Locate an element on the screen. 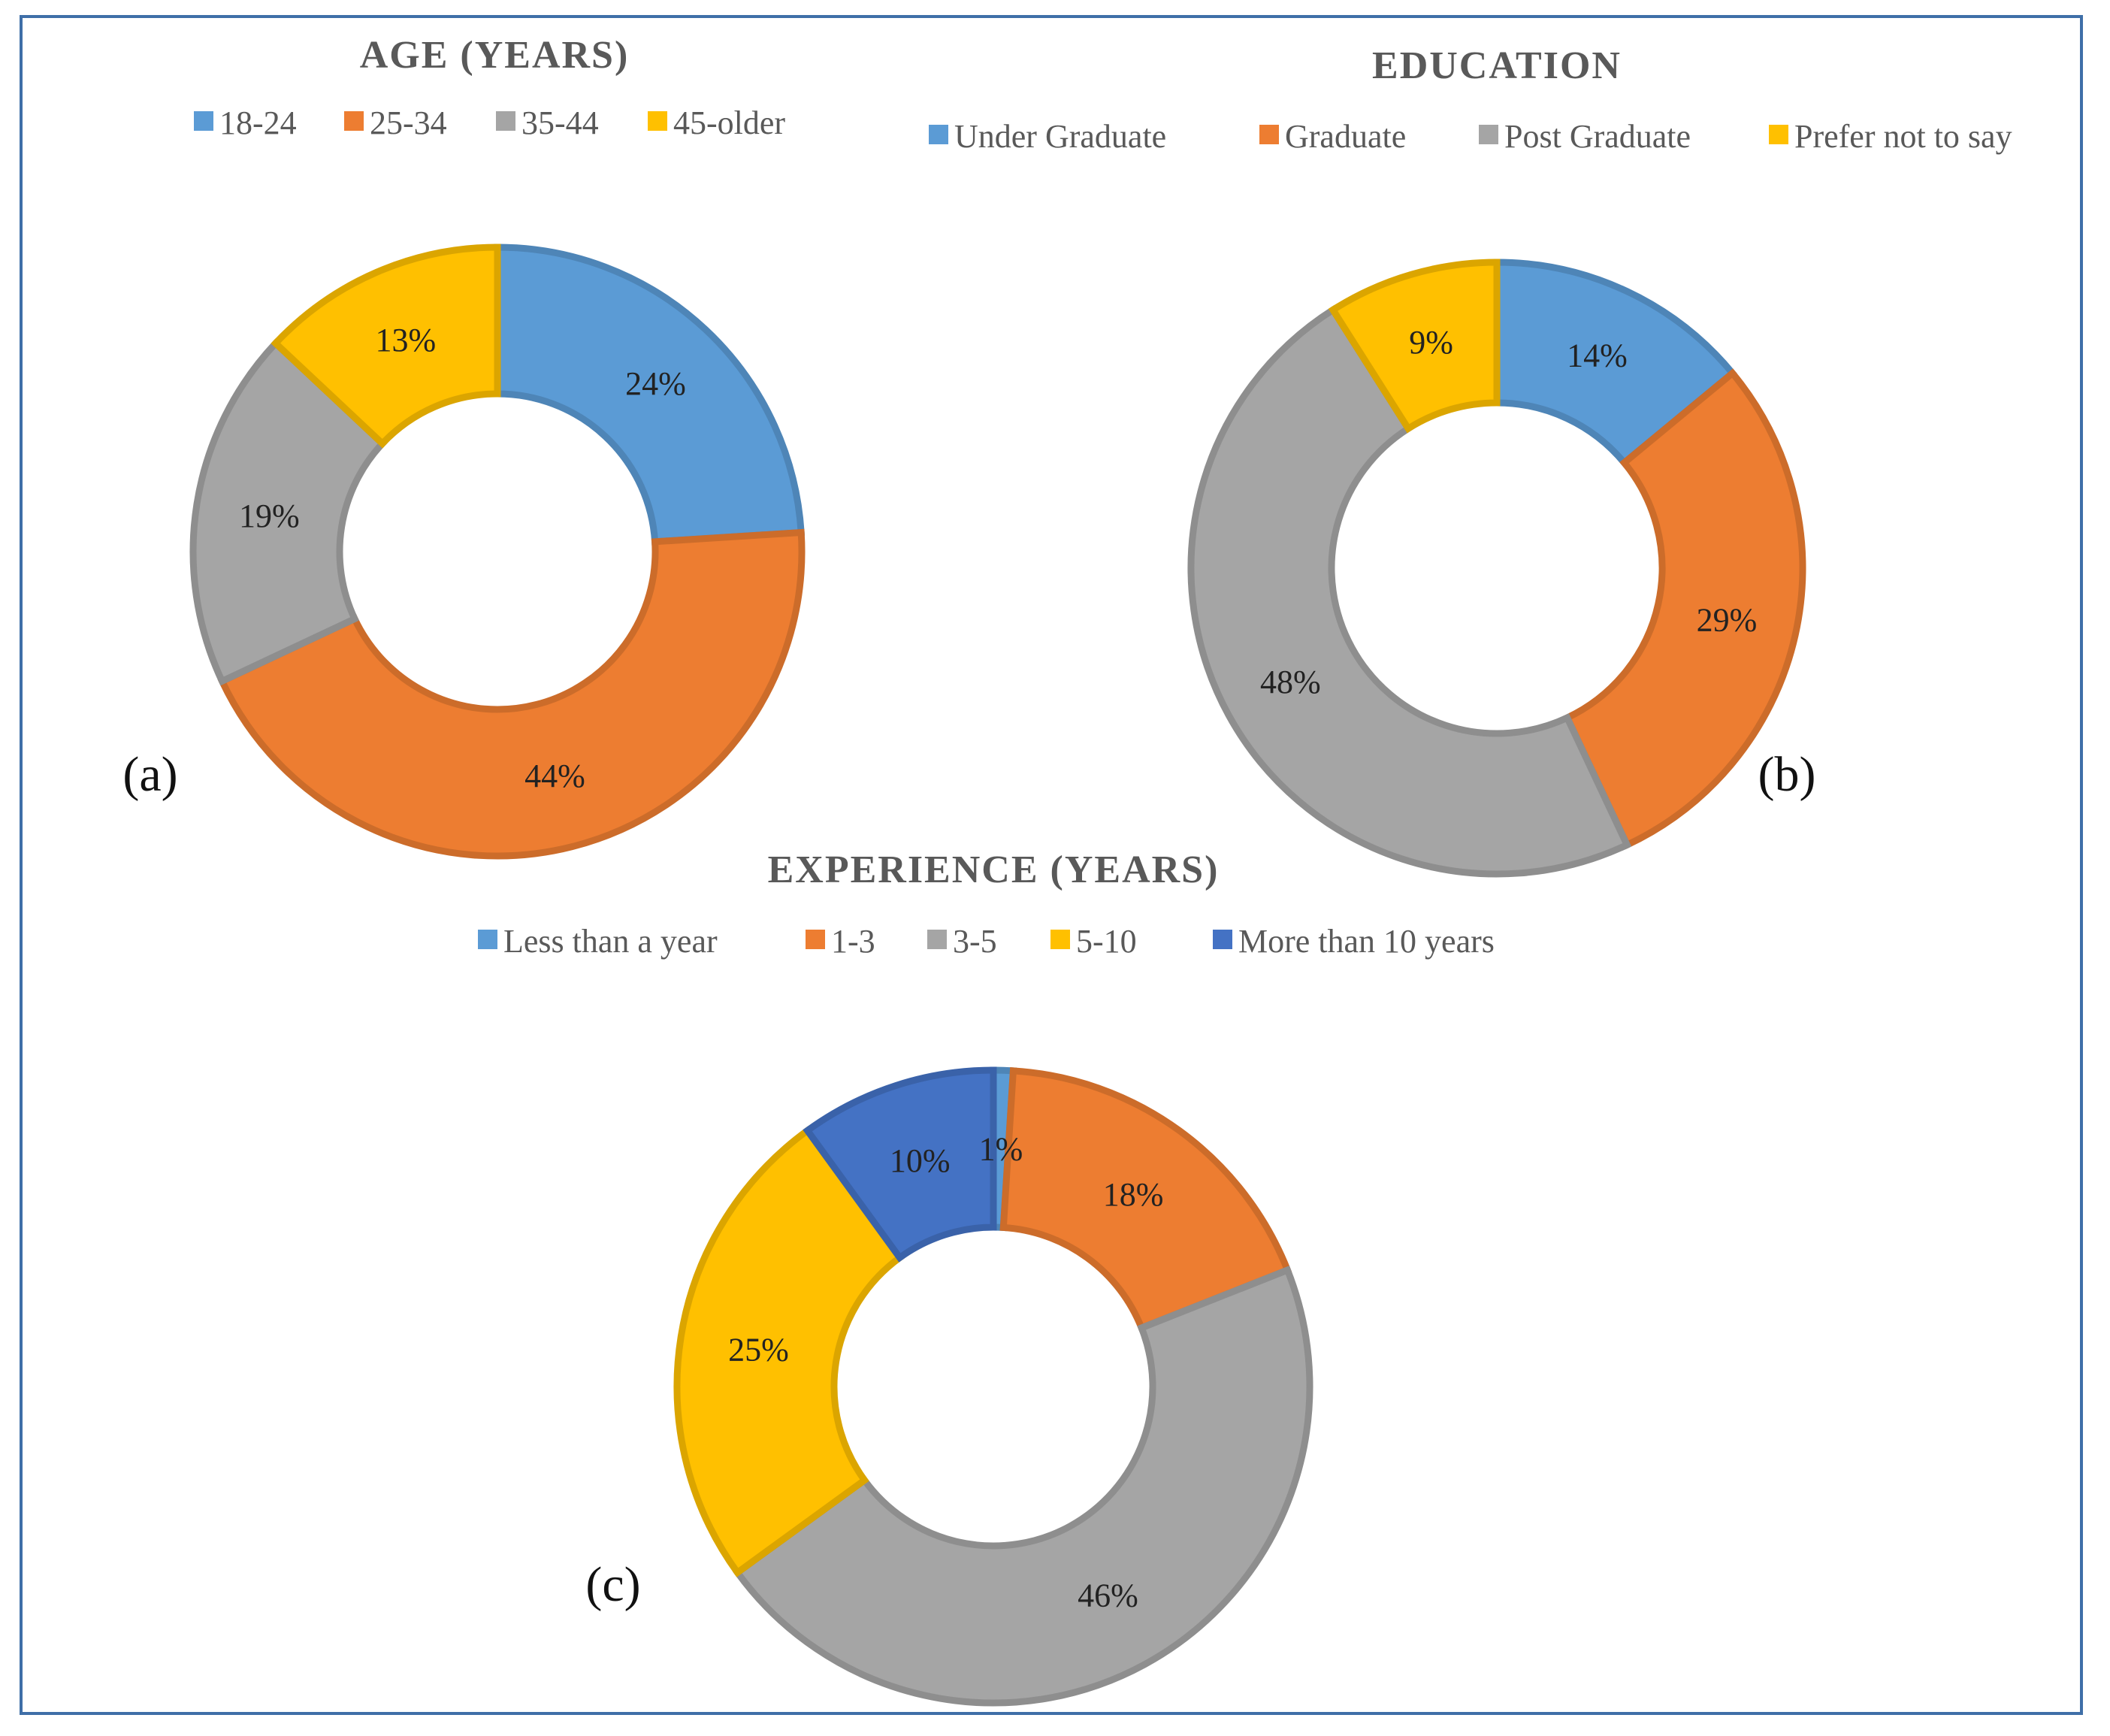  legend-label: Under Graduate is located at coordinates (1060, 136).